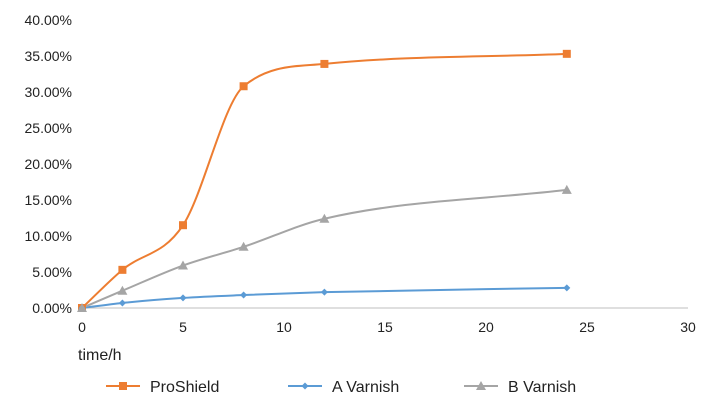 The image size is (704, 399). I want to click on legend-label: ProShield, so click(184, 387).